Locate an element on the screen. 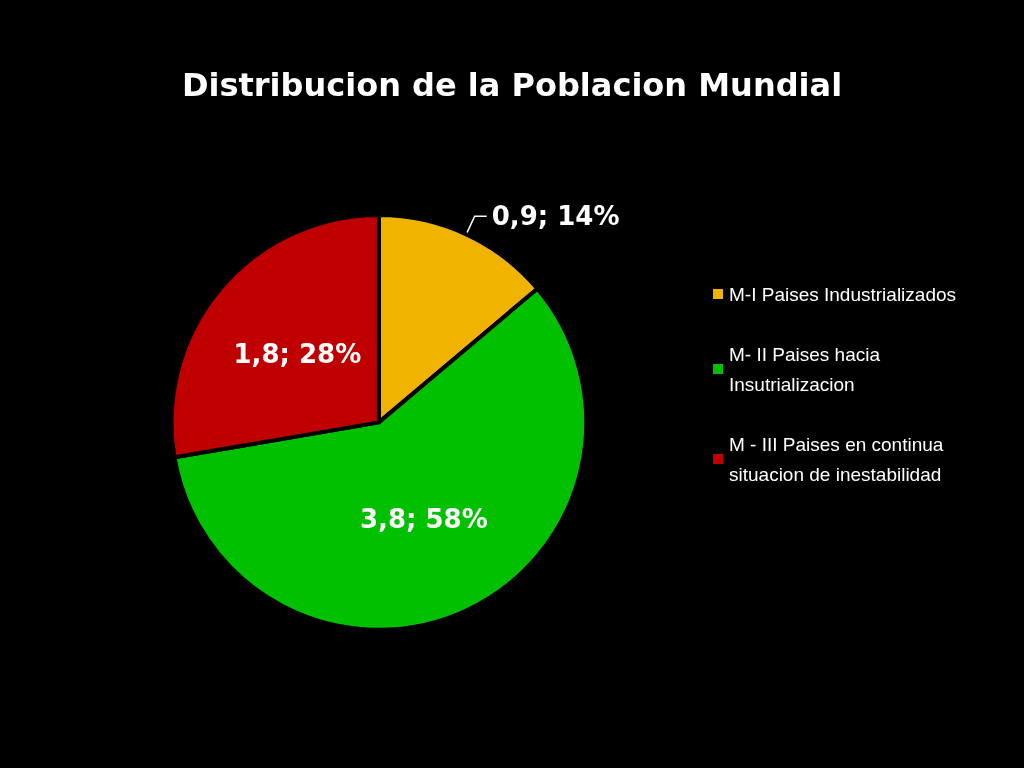 The image size is (1024, 768). data-label: 3,8; 58% is located at coordinates (423, 519).